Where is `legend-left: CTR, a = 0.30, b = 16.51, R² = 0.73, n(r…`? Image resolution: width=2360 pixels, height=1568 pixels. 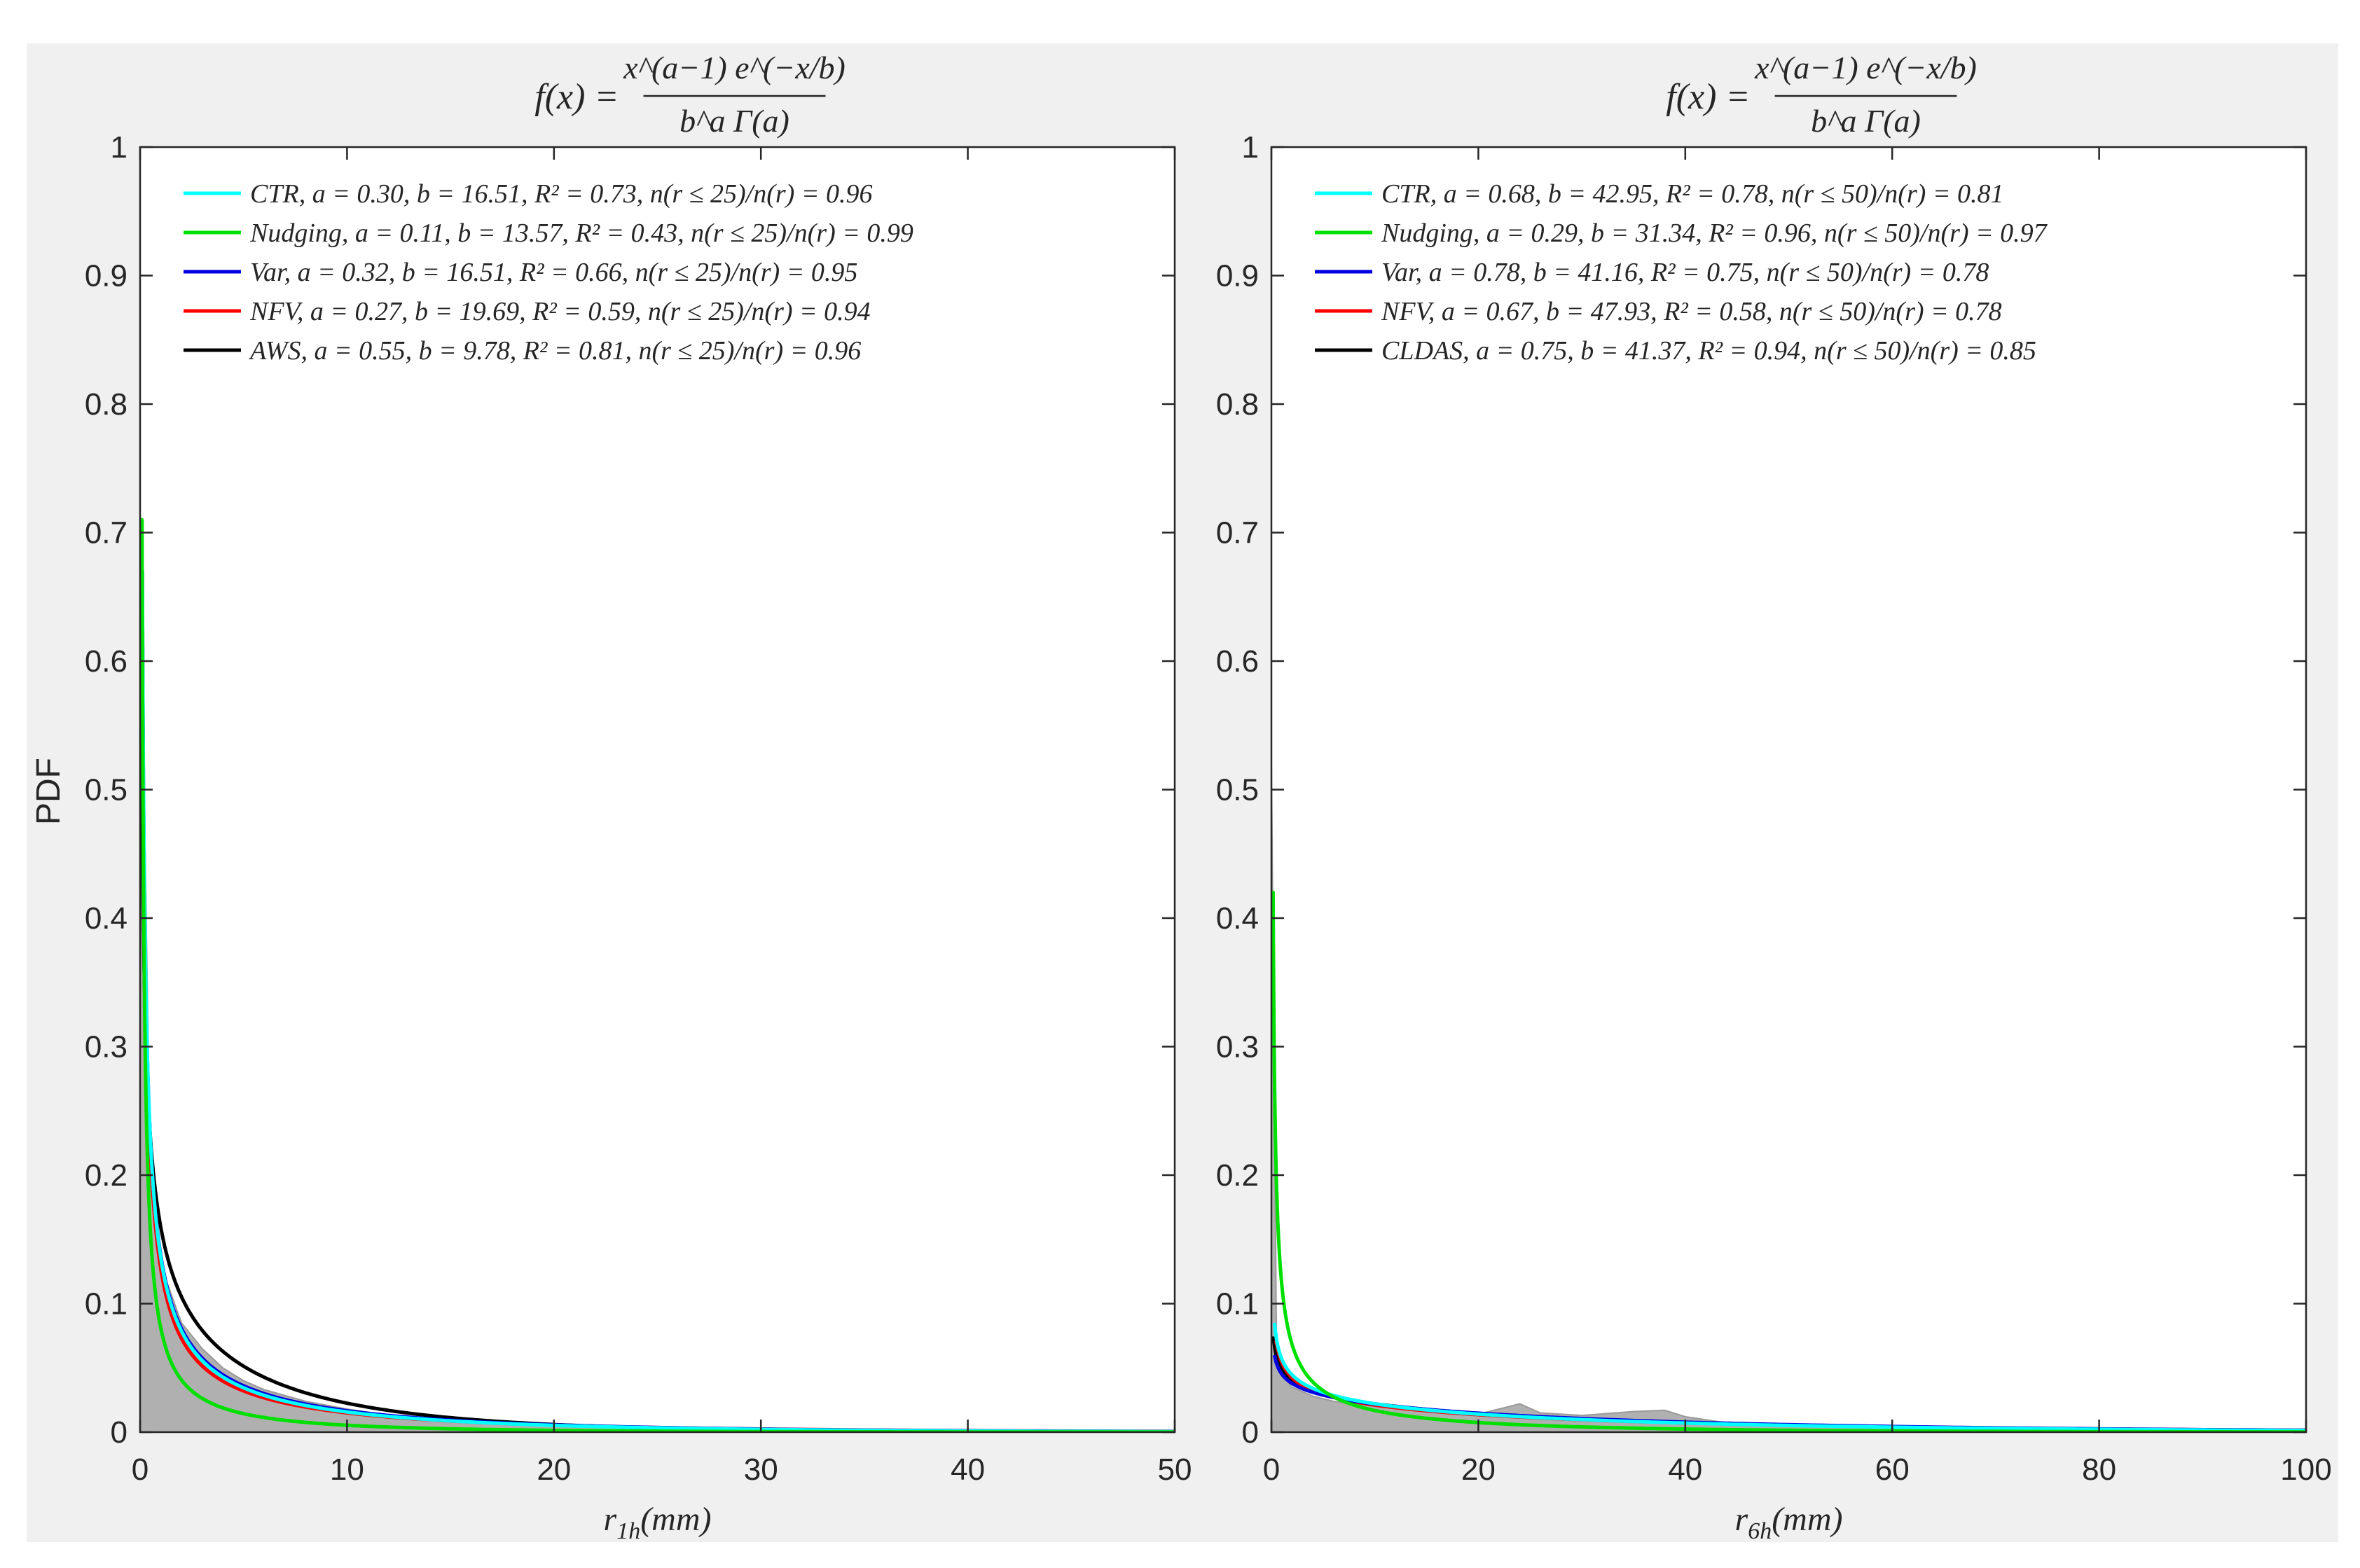
legend-left: CTR, a = 0.30, b = 16.51, R² = 0.73, n(r… is located at coordinates (548, 272).